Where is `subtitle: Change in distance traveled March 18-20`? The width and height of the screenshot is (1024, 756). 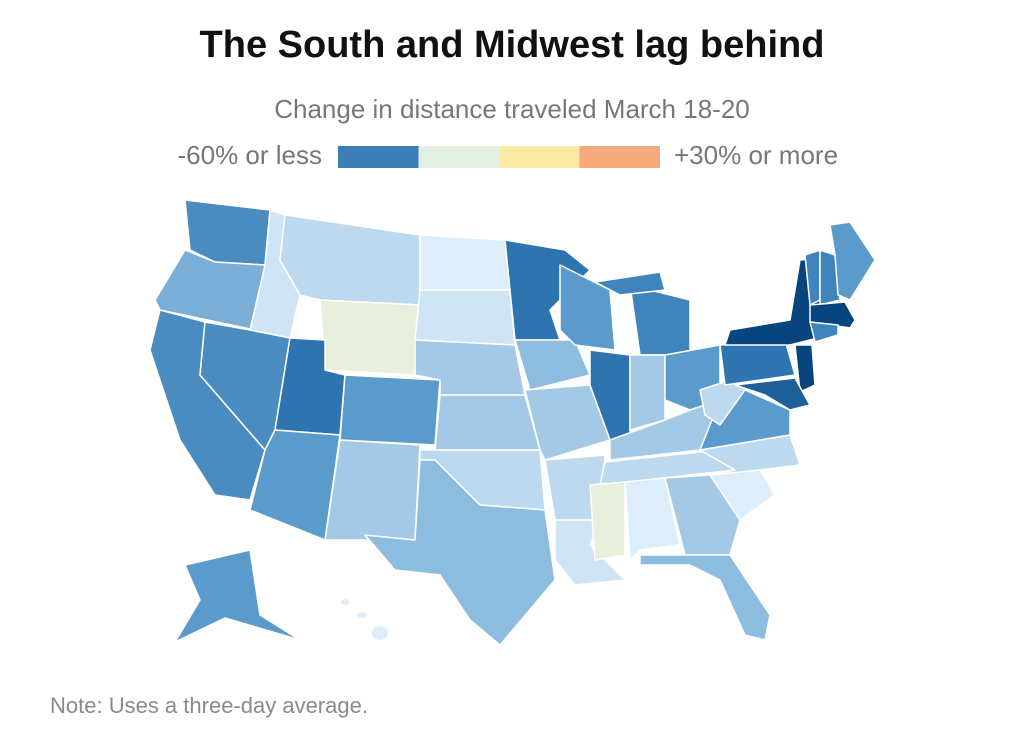
subtitle: Change in distance traveled March 18-20 is located at coordinates (512, 109).